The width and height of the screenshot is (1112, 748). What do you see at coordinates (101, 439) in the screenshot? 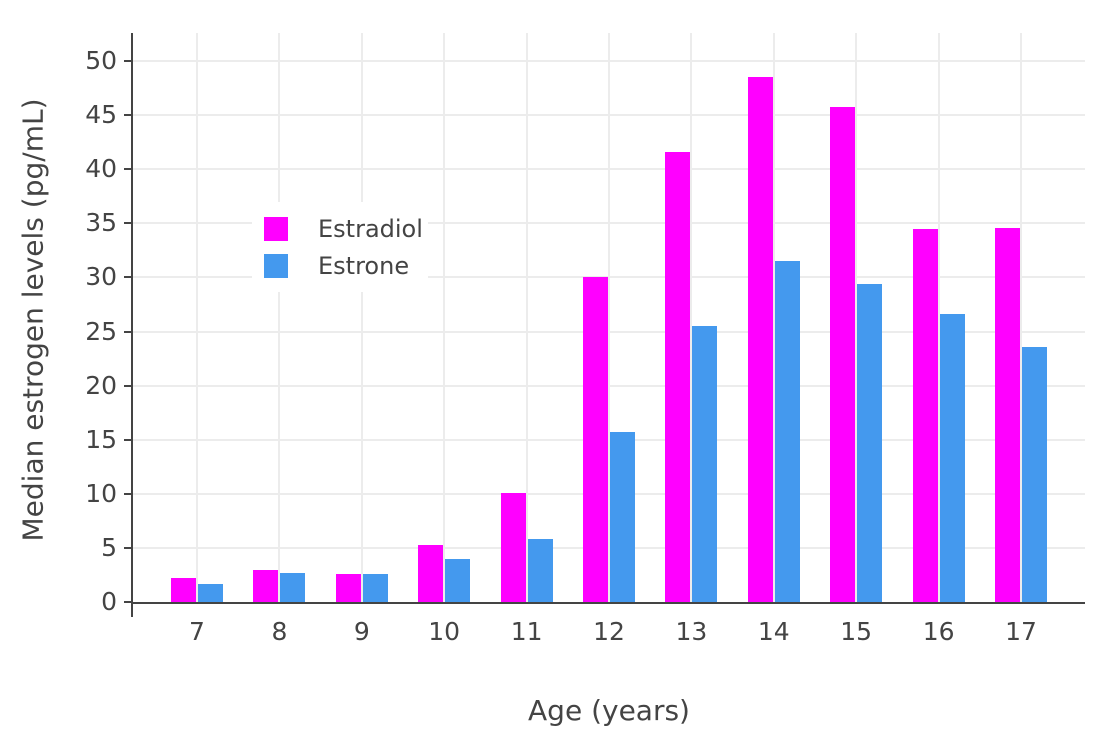
I see `y-tick-label: 15` at bounding box center [101, 439].